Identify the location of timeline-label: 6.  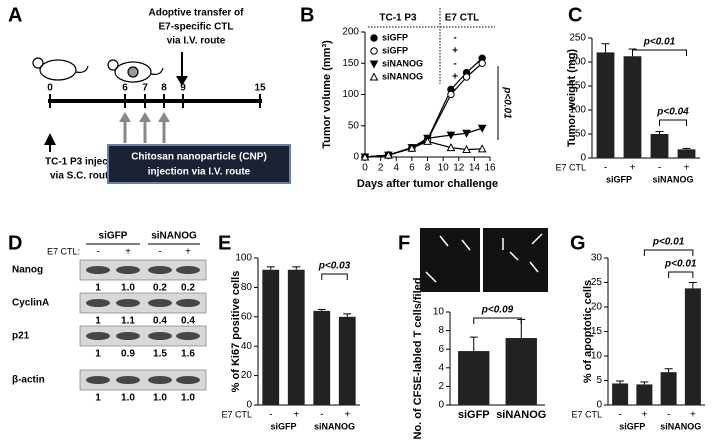
(125, 88).